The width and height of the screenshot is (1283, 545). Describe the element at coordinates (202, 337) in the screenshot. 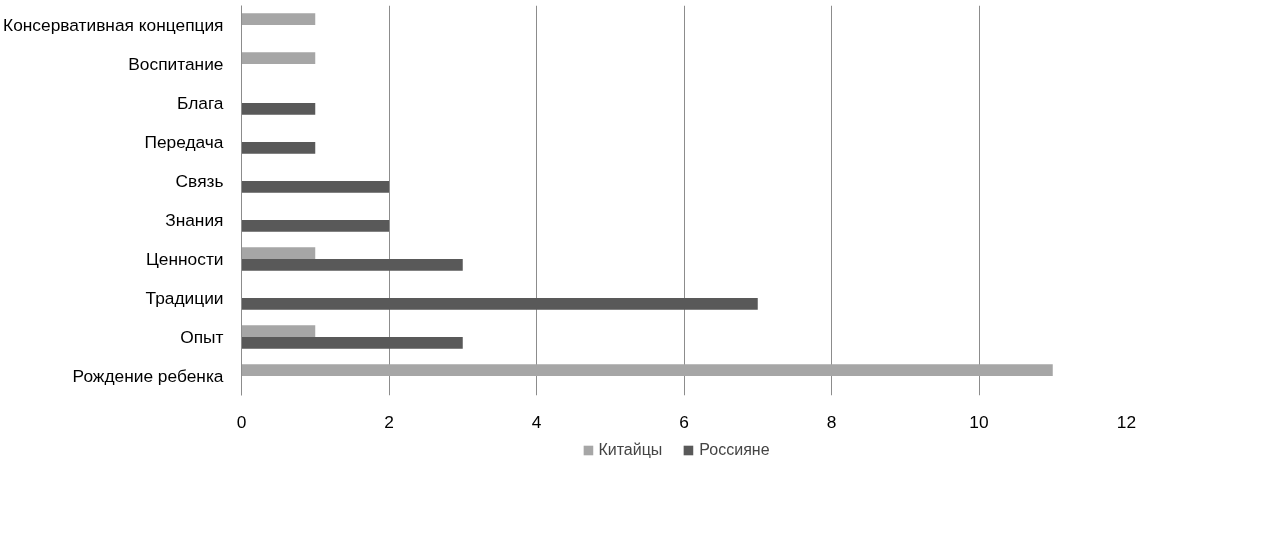

I see `y-tick-label: Опыт` at that location.